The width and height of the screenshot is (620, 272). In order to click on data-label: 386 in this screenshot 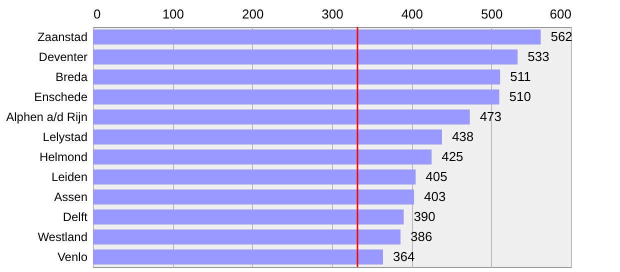, I will do `click(421, 236)`.